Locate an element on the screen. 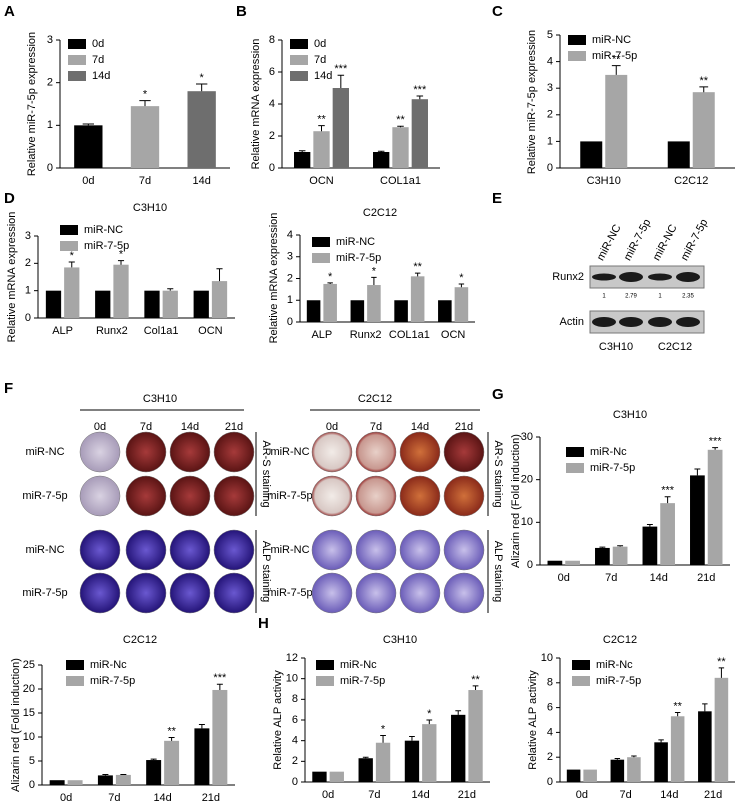  quantification: 2.79 is located at coordinates (631, 297).